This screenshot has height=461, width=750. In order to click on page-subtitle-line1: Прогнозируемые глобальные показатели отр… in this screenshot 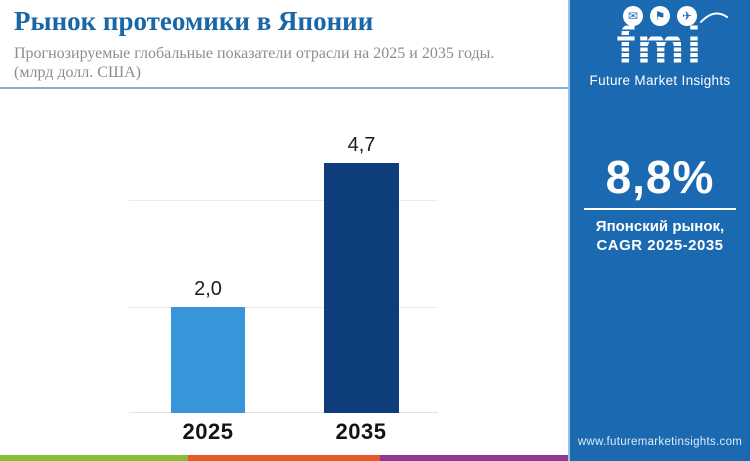, I will do `click(254, 53)`.